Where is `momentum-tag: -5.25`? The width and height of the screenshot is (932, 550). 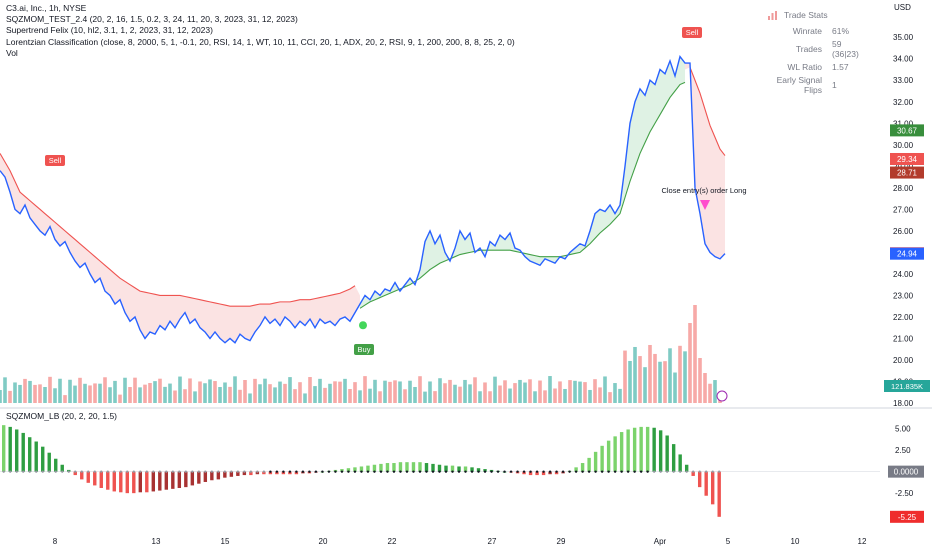 momentum-tag: -5.25 is located at coordinates (907, 517).